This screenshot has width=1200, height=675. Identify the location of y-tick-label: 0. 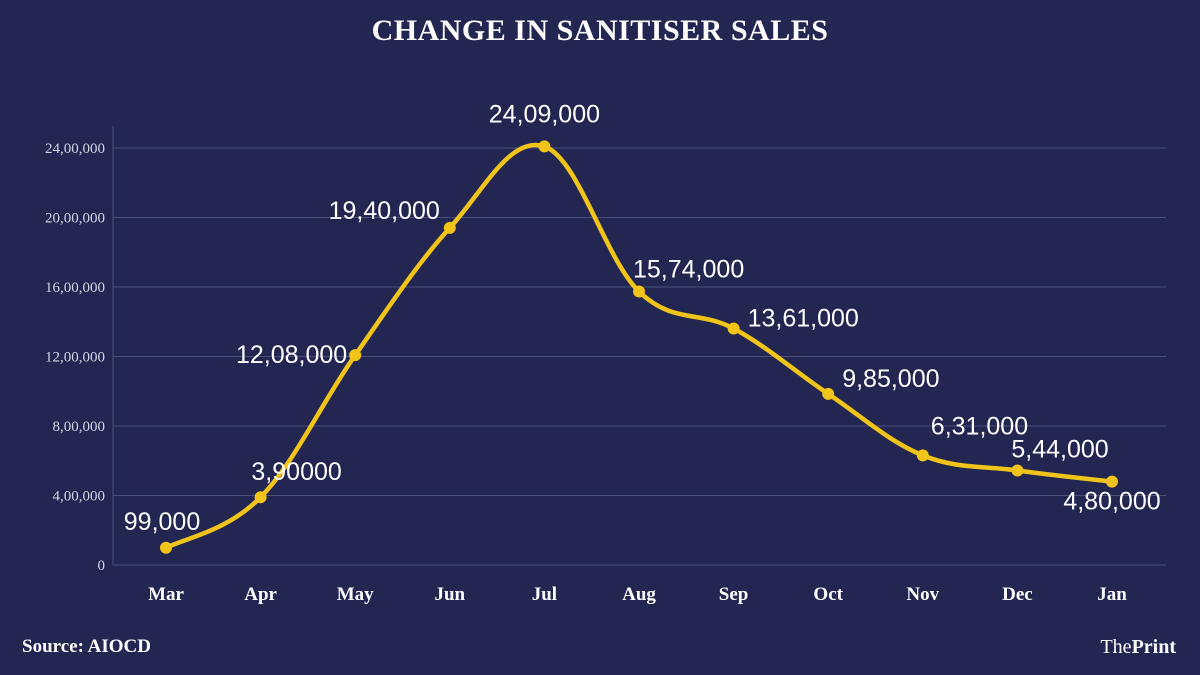
(102, 566).